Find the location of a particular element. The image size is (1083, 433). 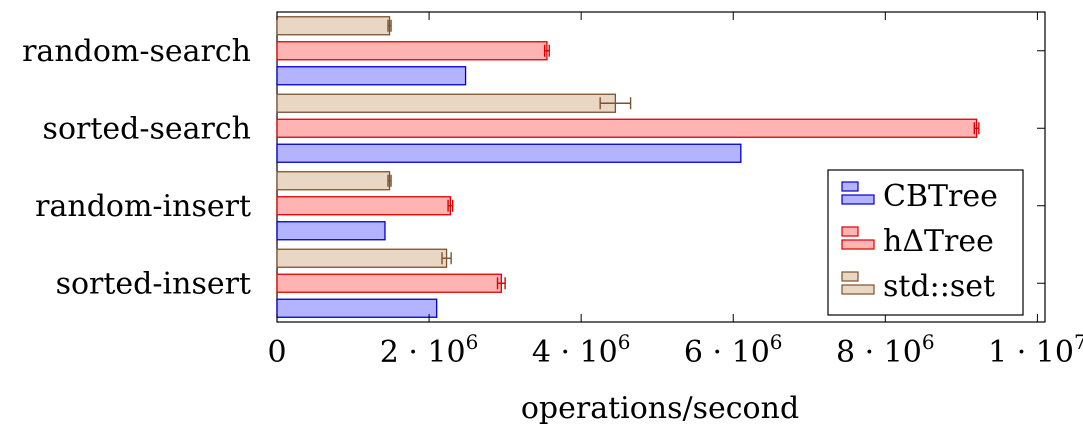

x-tick-label: 4 · 106 is located at coordinates (581, 350).